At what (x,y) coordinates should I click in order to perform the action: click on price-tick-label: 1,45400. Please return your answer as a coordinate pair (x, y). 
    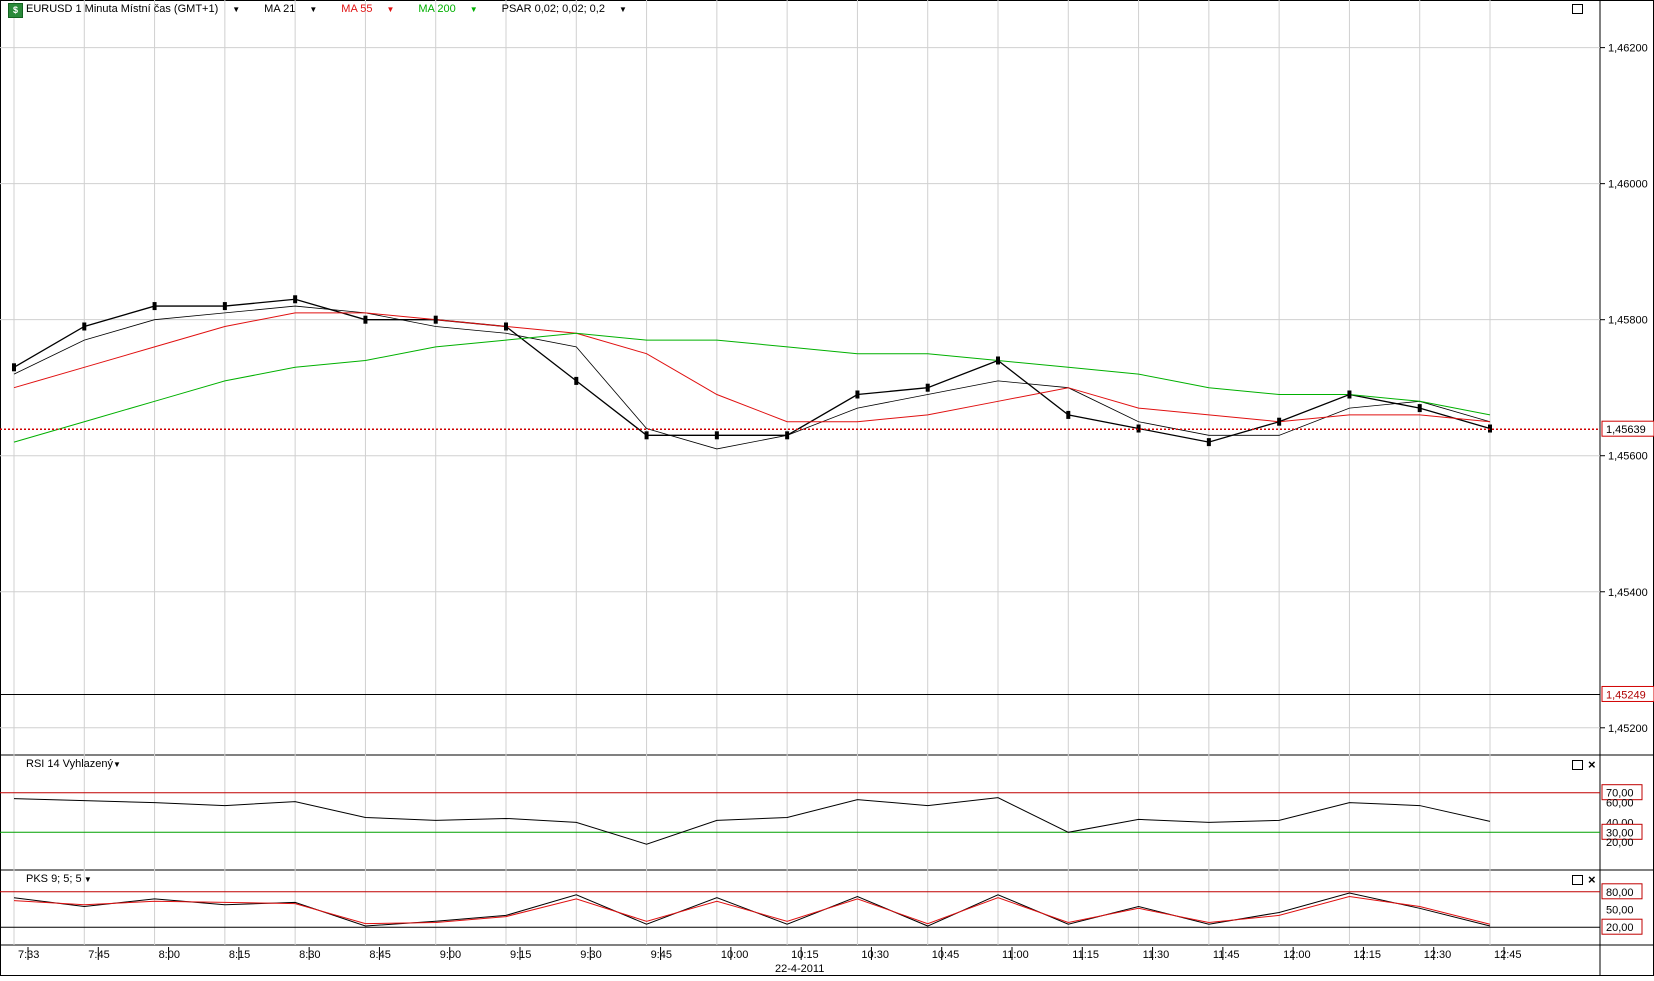
    Looking at the image, I should click on (1628, 593).